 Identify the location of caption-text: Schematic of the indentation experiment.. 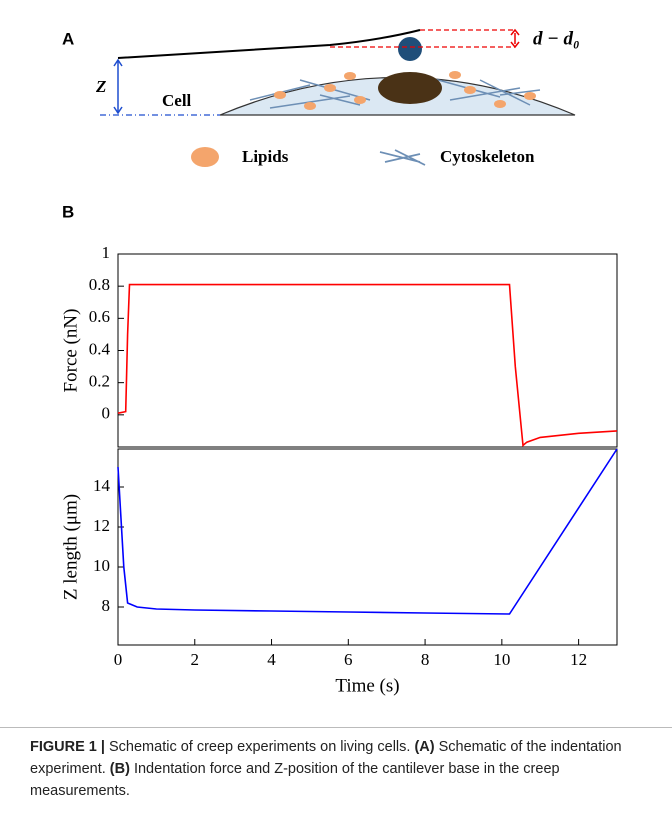
(326, 758).